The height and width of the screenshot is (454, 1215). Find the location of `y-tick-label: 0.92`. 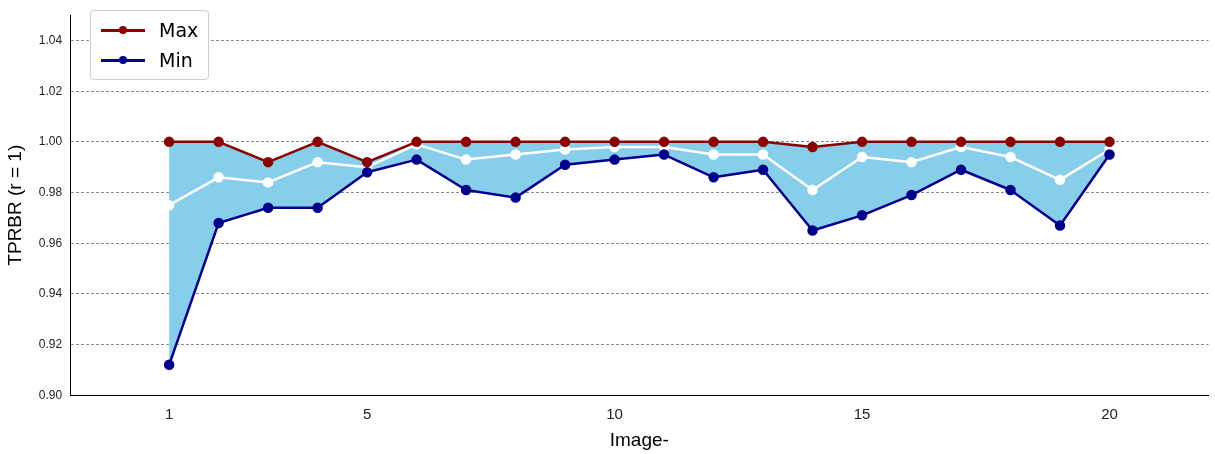

y-tick-label: 0.92 is located at coordinates (50, 343).